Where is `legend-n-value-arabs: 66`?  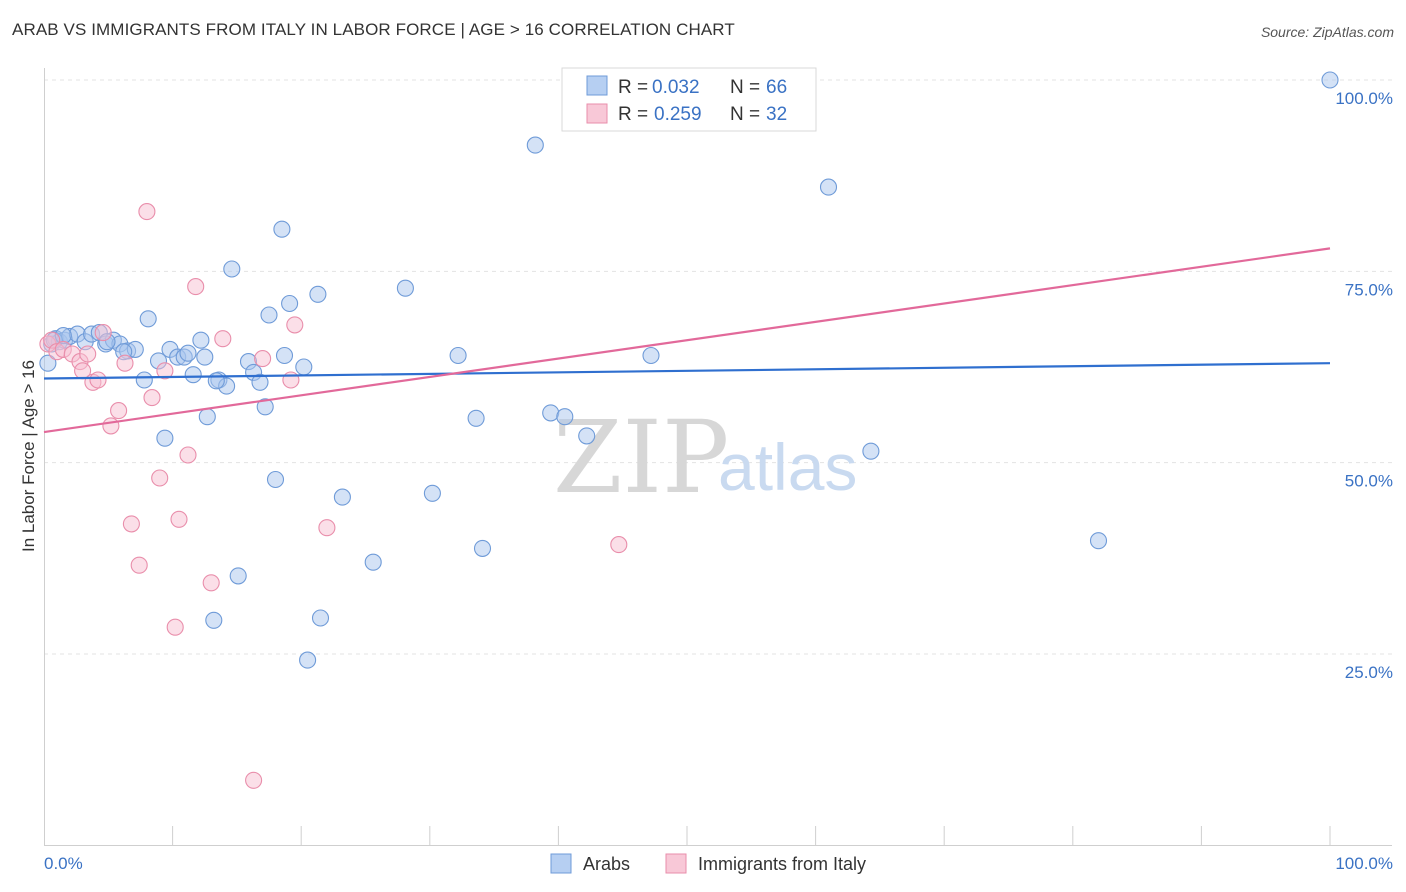
legend-n-value-arabs: 66 is located at coordinates (776, 87).